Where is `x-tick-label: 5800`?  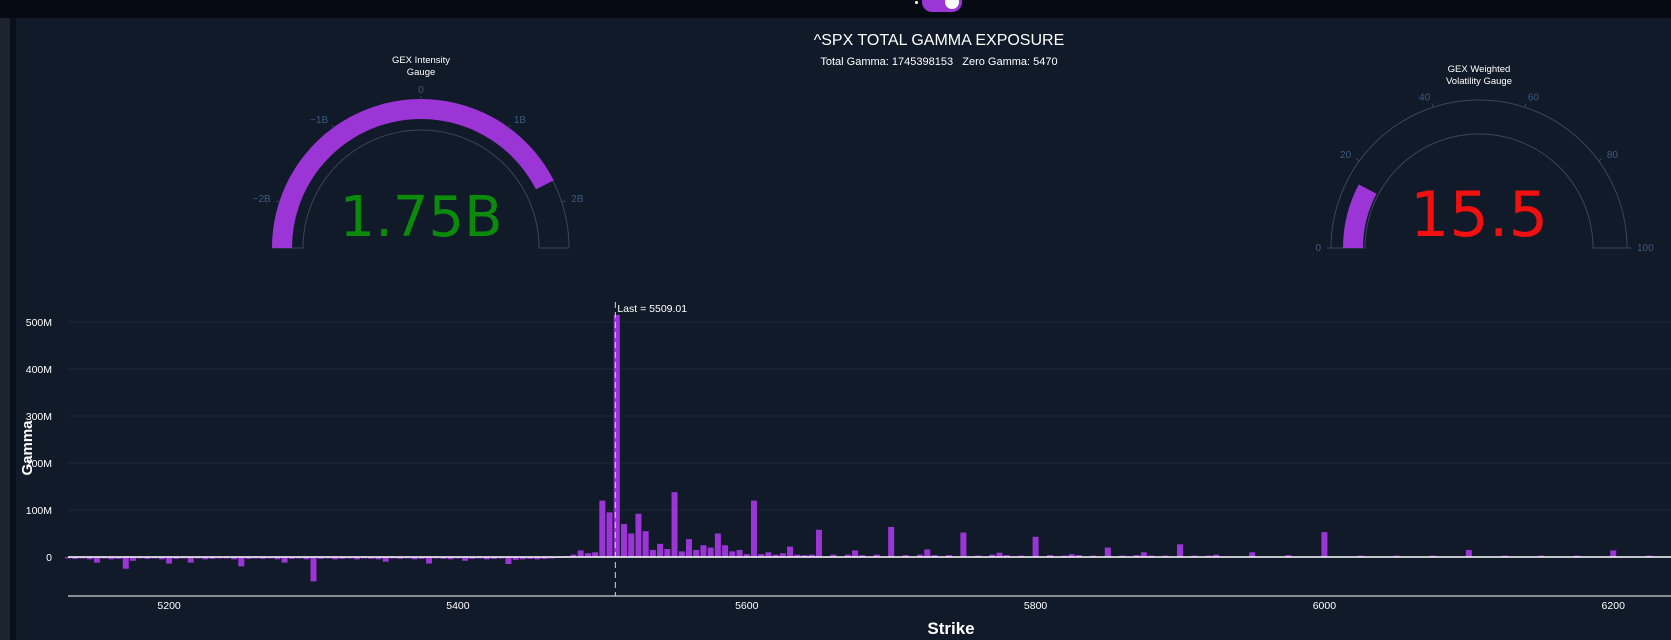 x-tick-label: 5800 is located at coordinates (1036, 606).